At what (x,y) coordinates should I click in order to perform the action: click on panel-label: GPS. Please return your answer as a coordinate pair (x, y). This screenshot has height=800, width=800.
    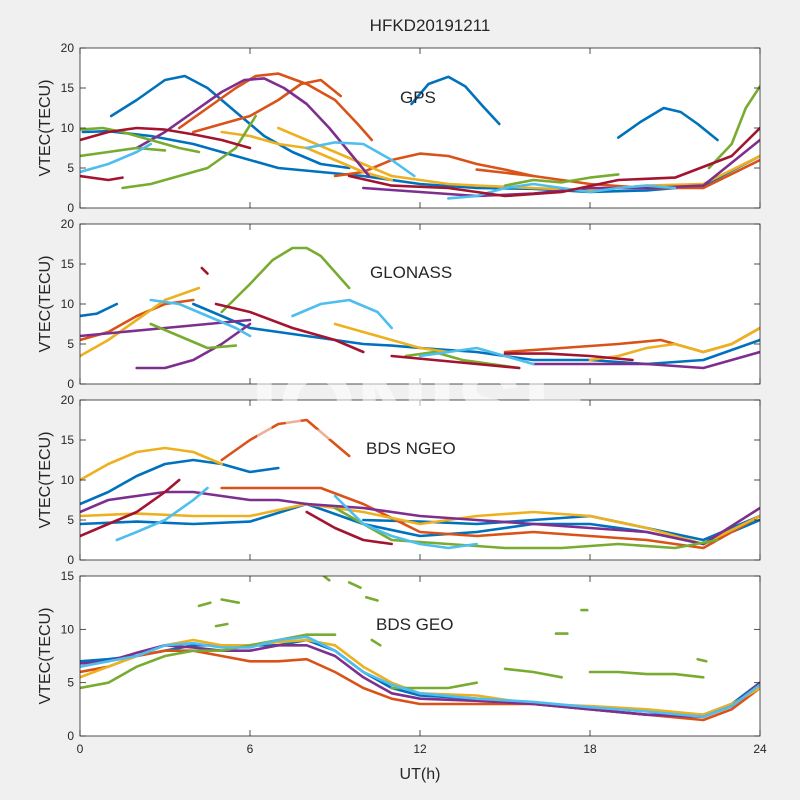
    Looking at the image, I should click on (418, 97).